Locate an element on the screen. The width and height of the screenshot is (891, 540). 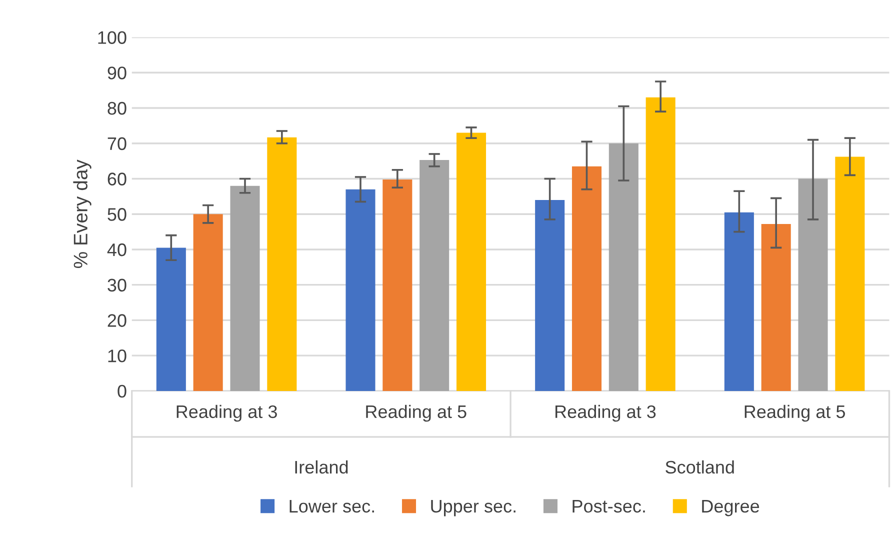
text: Ireland is located at coordinates (321, 467).